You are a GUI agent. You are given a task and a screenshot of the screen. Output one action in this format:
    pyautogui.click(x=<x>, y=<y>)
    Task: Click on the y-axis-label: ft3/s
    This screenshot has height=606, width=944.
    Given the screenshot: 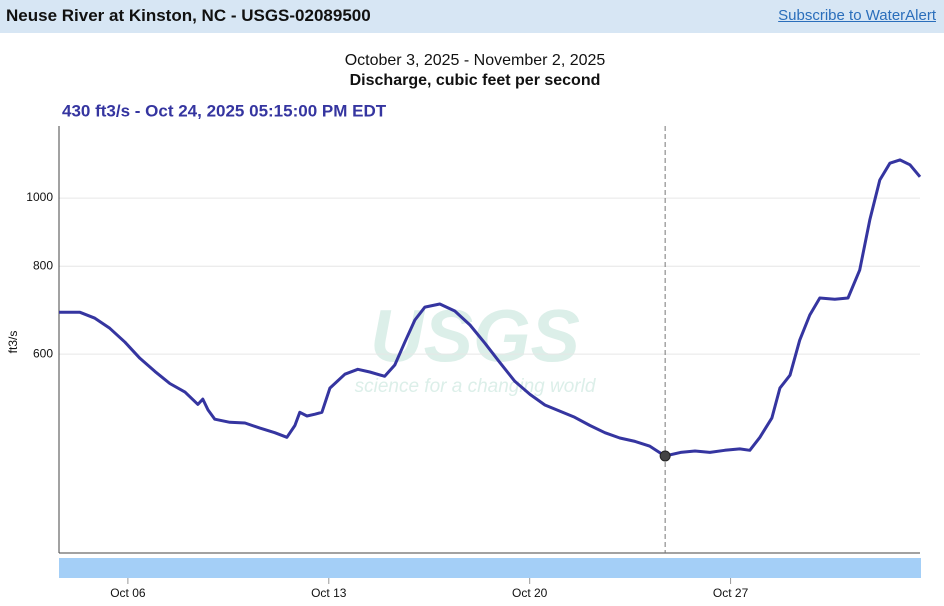 What is the action you would take?
    pyautogui.click(x=13, y=342)
    